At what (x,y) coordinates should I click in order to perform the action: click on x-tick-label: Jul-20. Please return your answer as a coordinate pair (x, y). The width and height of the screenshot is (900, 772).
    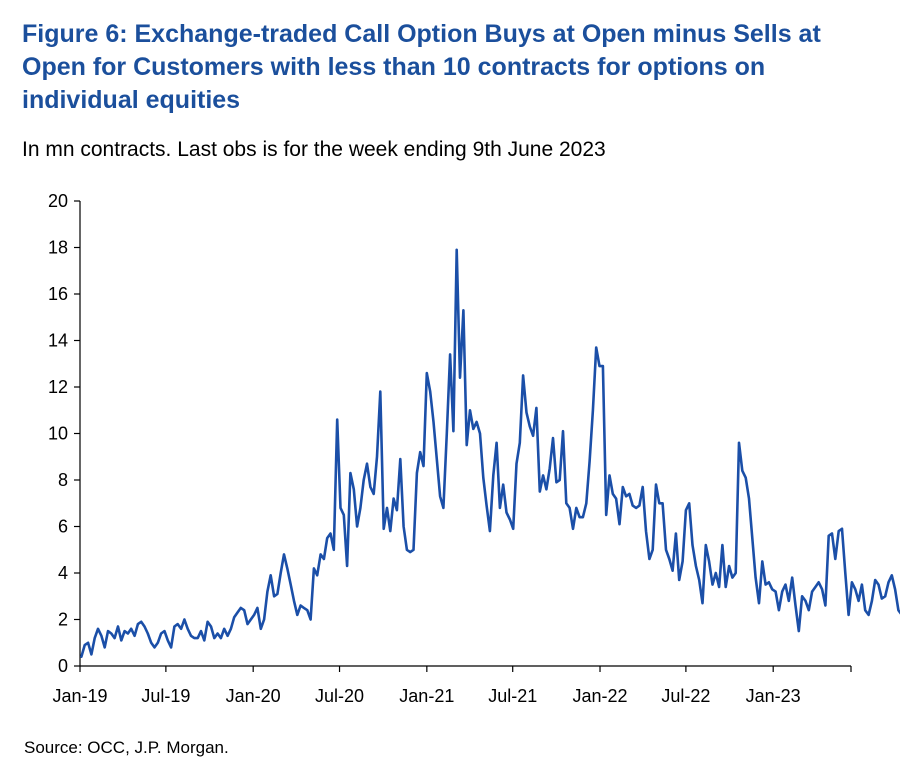
    Looking at the image, I should click on (339, 696).